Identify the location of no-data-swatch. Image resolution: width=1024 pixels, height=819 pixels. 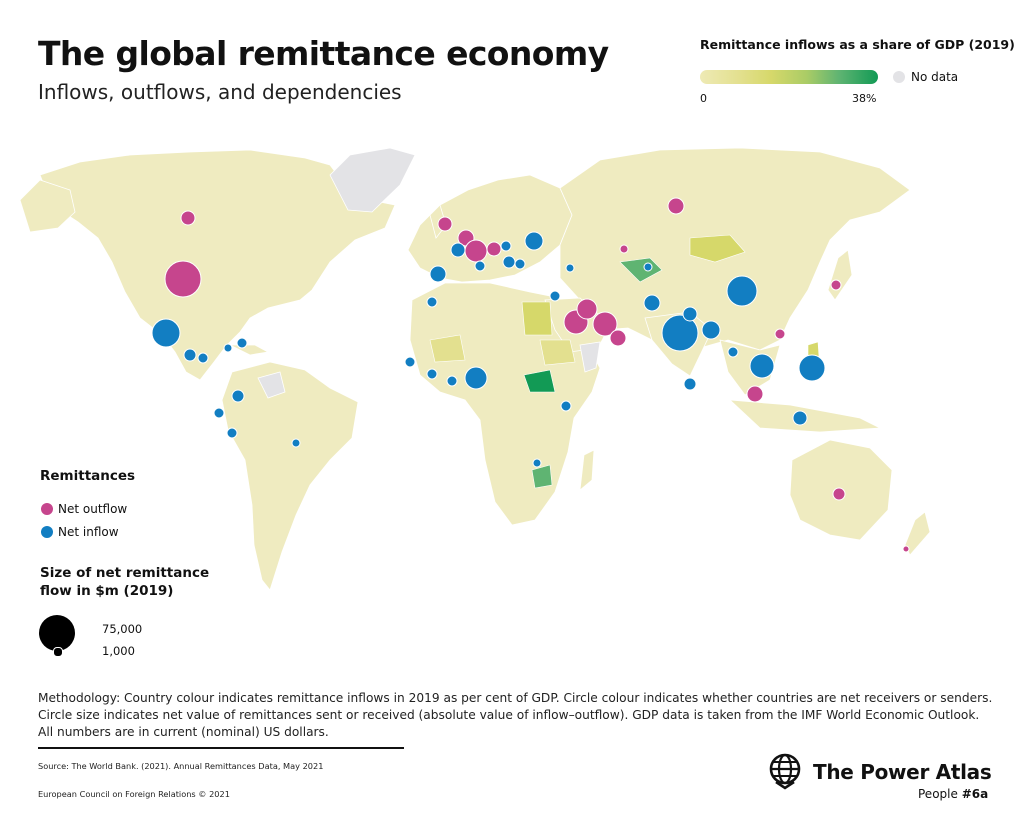
(899, 77).